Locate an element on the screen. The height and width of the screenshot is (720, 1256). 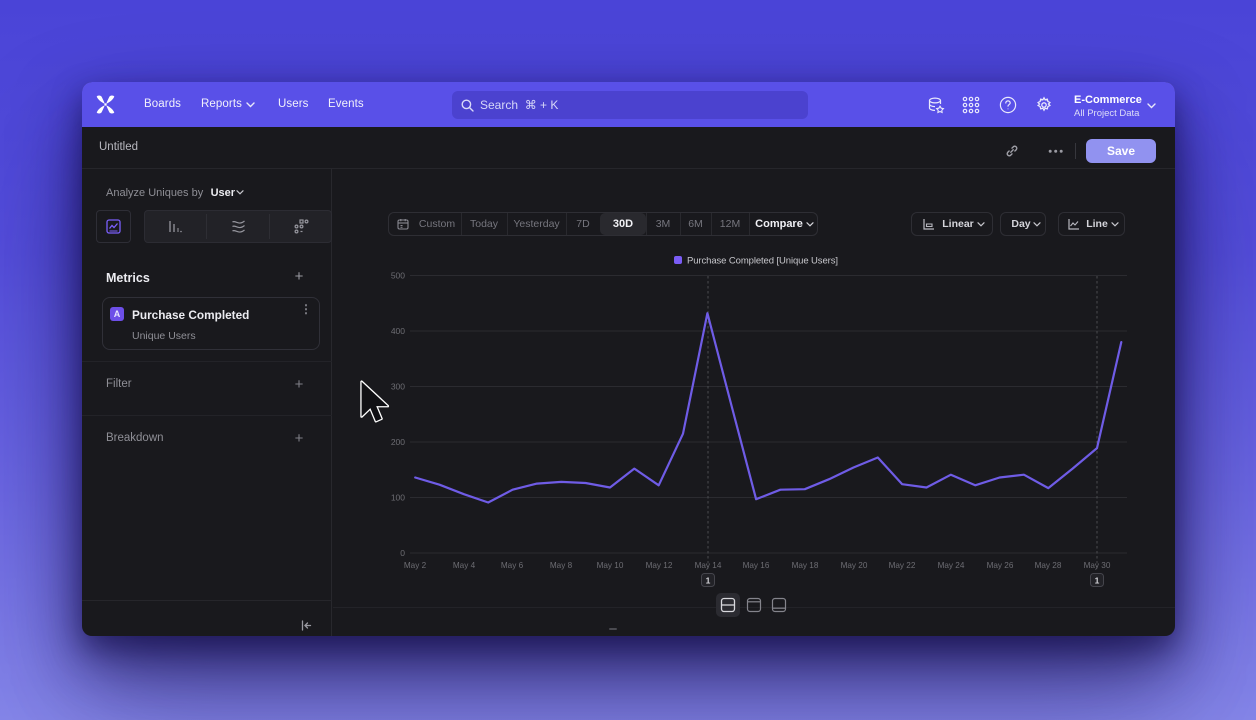
svg-text: May 14 is located at coordinates (708, 565).